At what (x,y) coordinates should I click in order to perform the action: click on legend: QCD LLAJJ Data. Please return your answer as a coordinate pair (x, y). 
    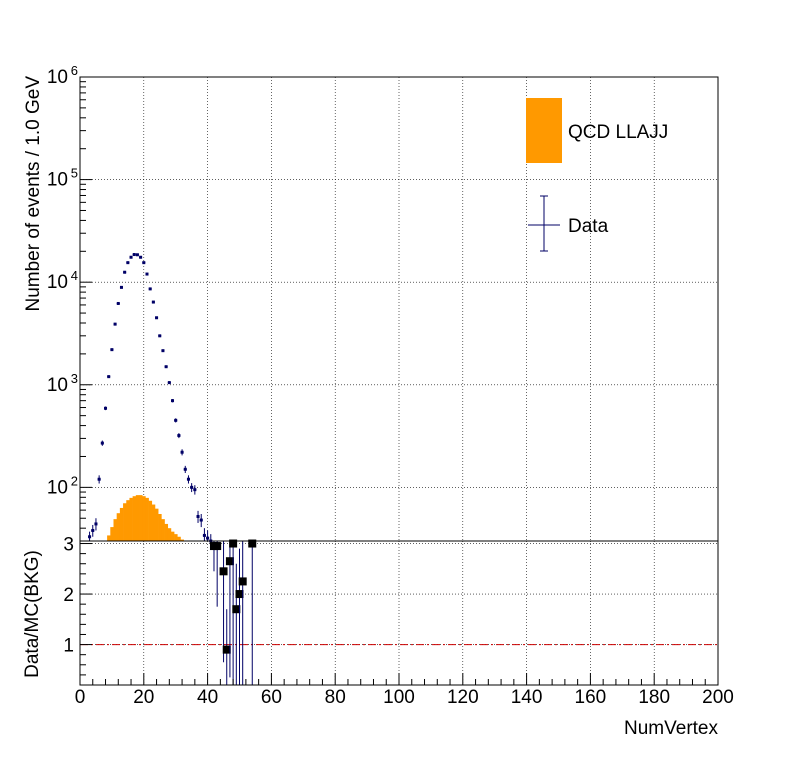
    Looking at the image, I should click on (597, 175).